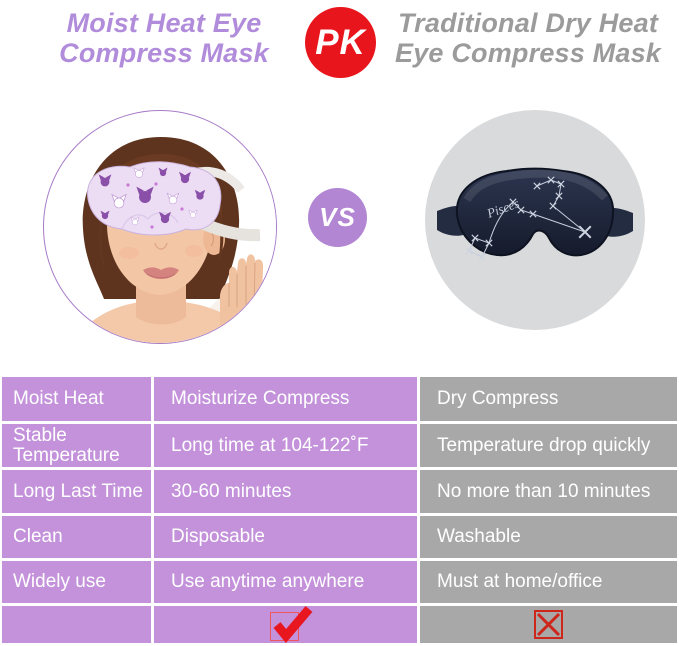  Describe the element at coordinates (528, 53) in the screenshot. I see `right-title-line2: Eye Compress Mask` at that location.